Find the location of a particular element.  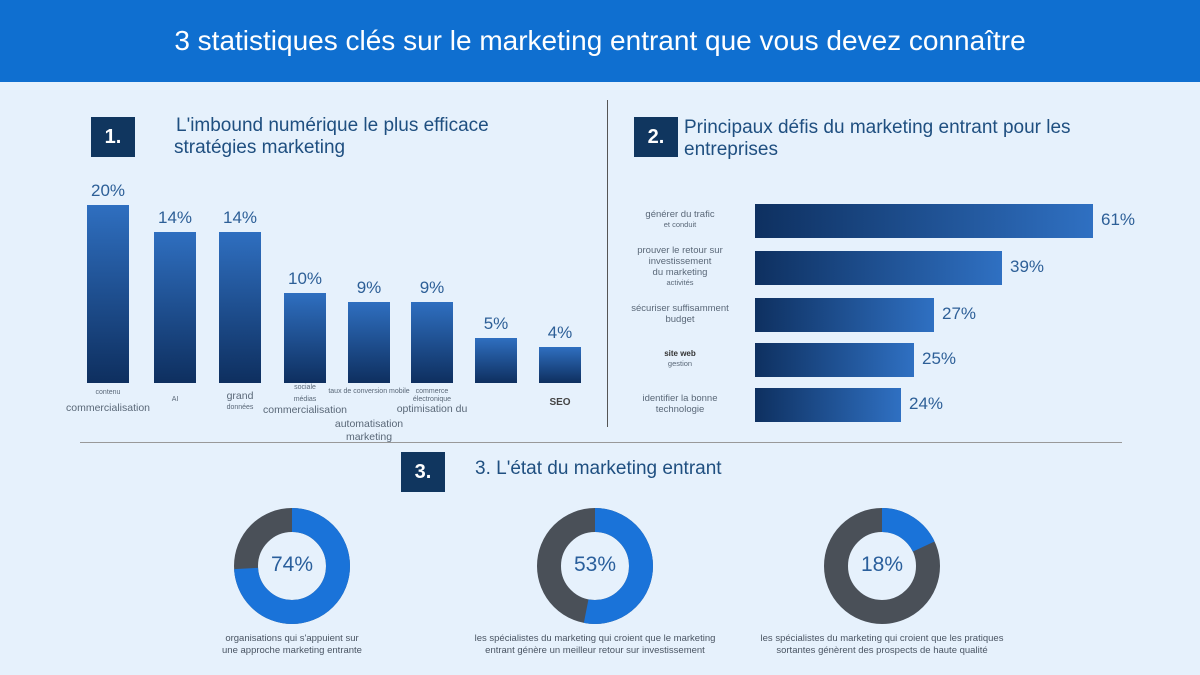

bar-value-label: 61% is located at coordinates (1118, 219).